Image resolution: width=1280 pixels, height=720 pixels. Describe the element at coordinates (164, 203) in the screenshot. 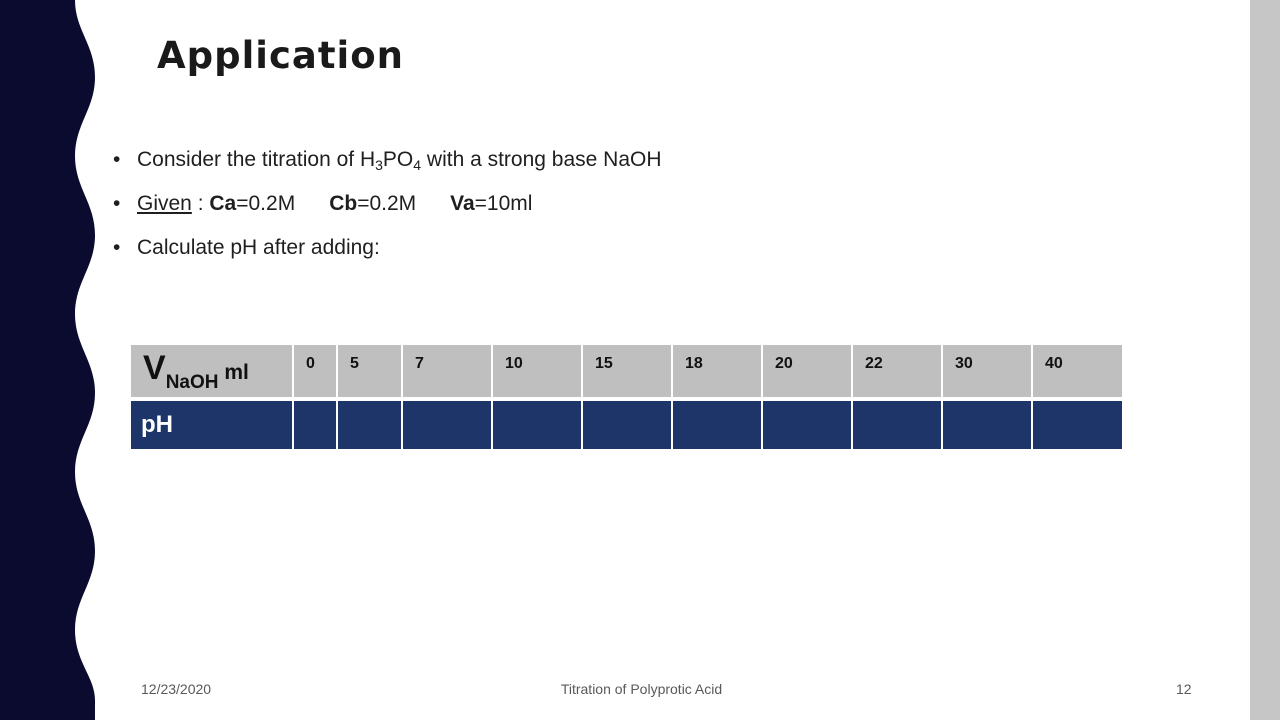

I see `given-label: Given` at that location.